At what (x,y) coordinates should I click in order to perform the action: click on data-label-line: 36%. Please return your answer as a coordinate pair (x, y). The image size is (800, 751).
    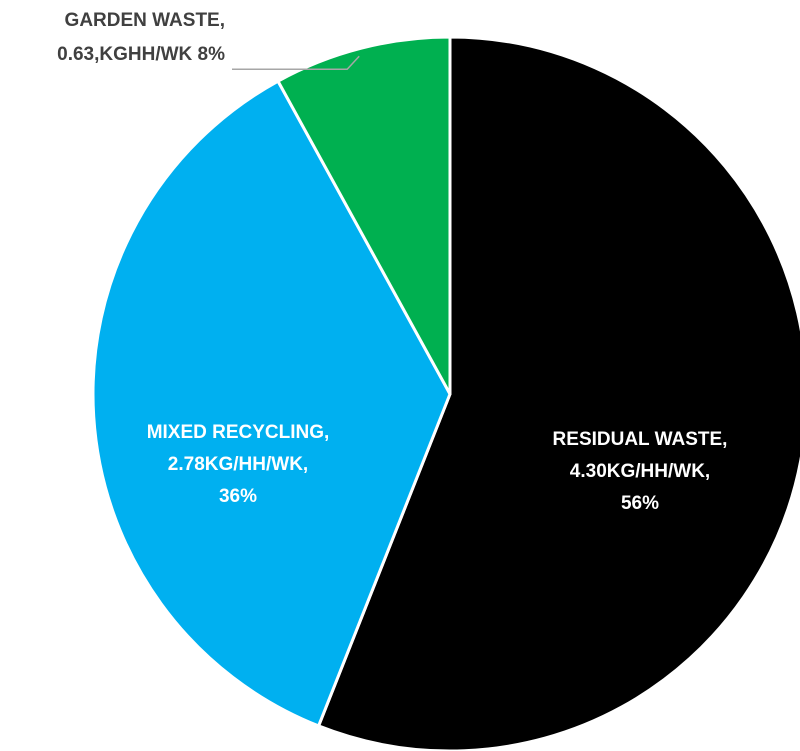
    Looking at the image, I should click on (238, 496).